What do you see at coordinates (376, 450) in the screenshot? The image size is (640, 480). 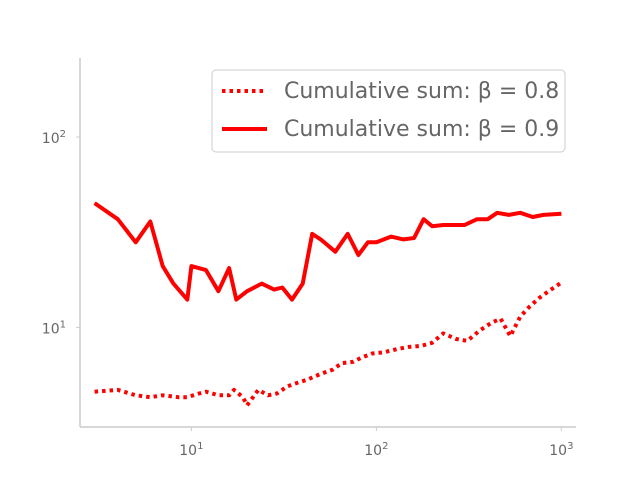 I see `x-tick-label: 102` at bounding box center [376, 450].